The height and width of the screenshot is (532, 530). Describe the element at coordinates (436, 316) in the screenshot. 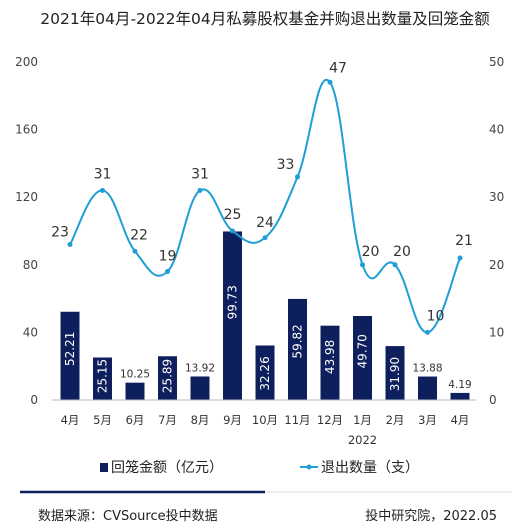

I see `line-value-label: 10` at that location.